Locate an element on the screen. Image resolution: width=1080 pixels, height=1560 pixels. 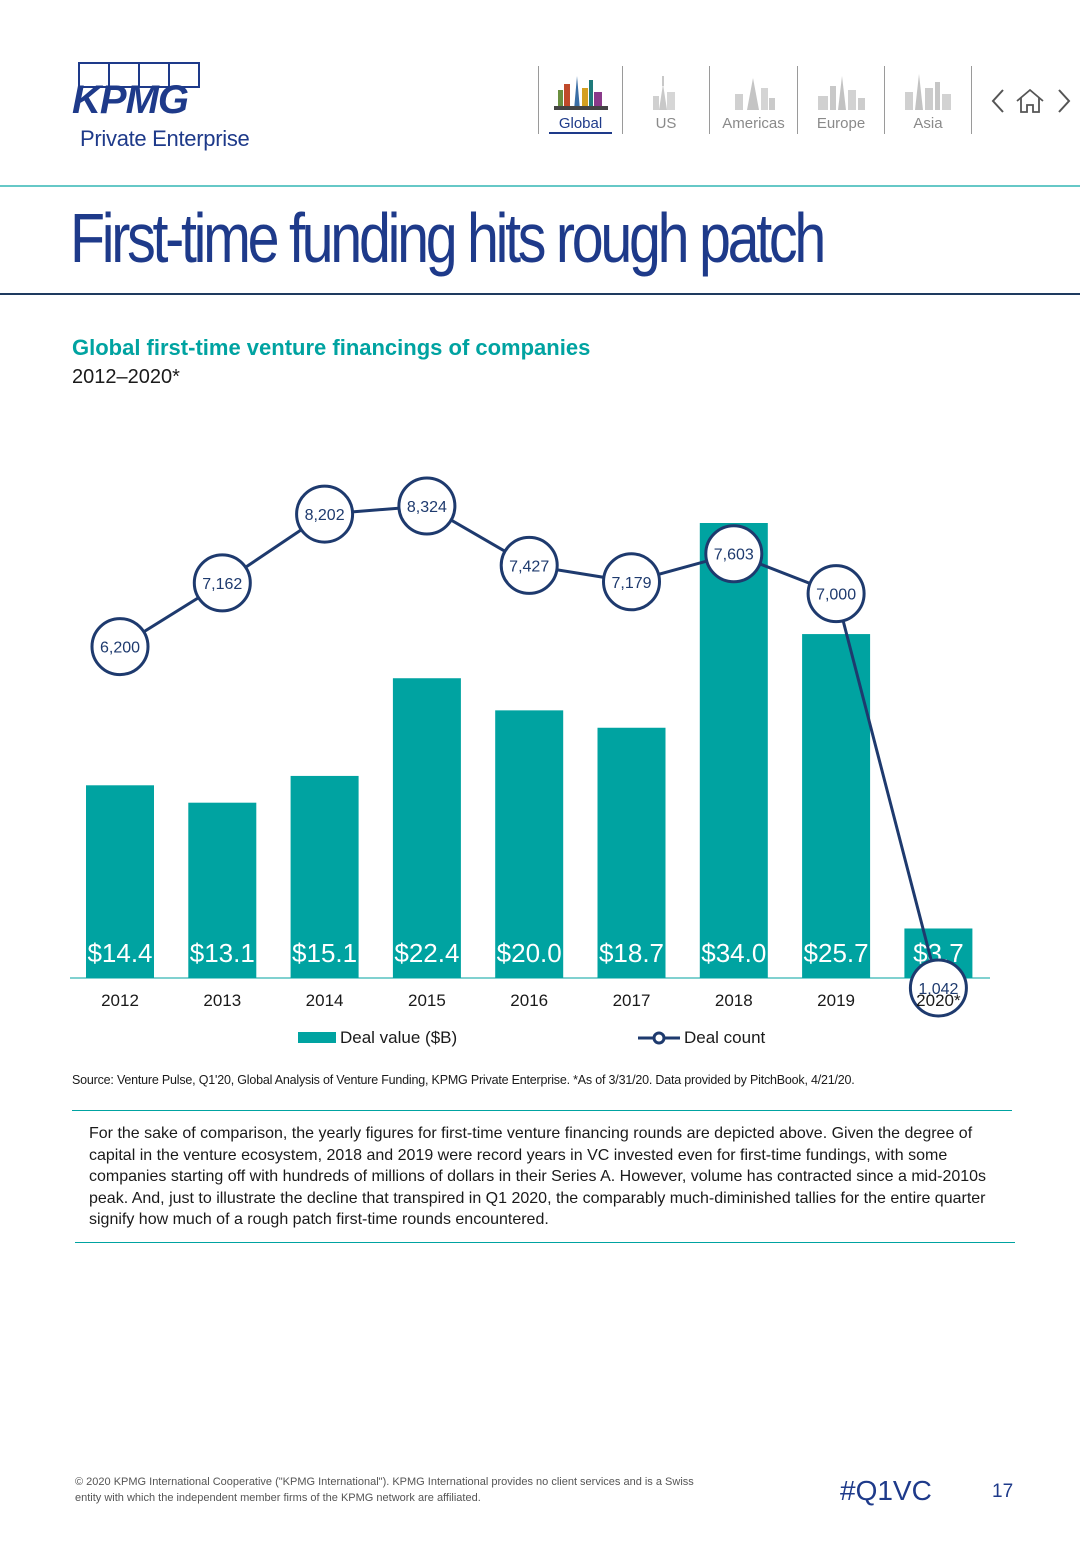
asia-skyline-icon is located at coordinates (928, 92).